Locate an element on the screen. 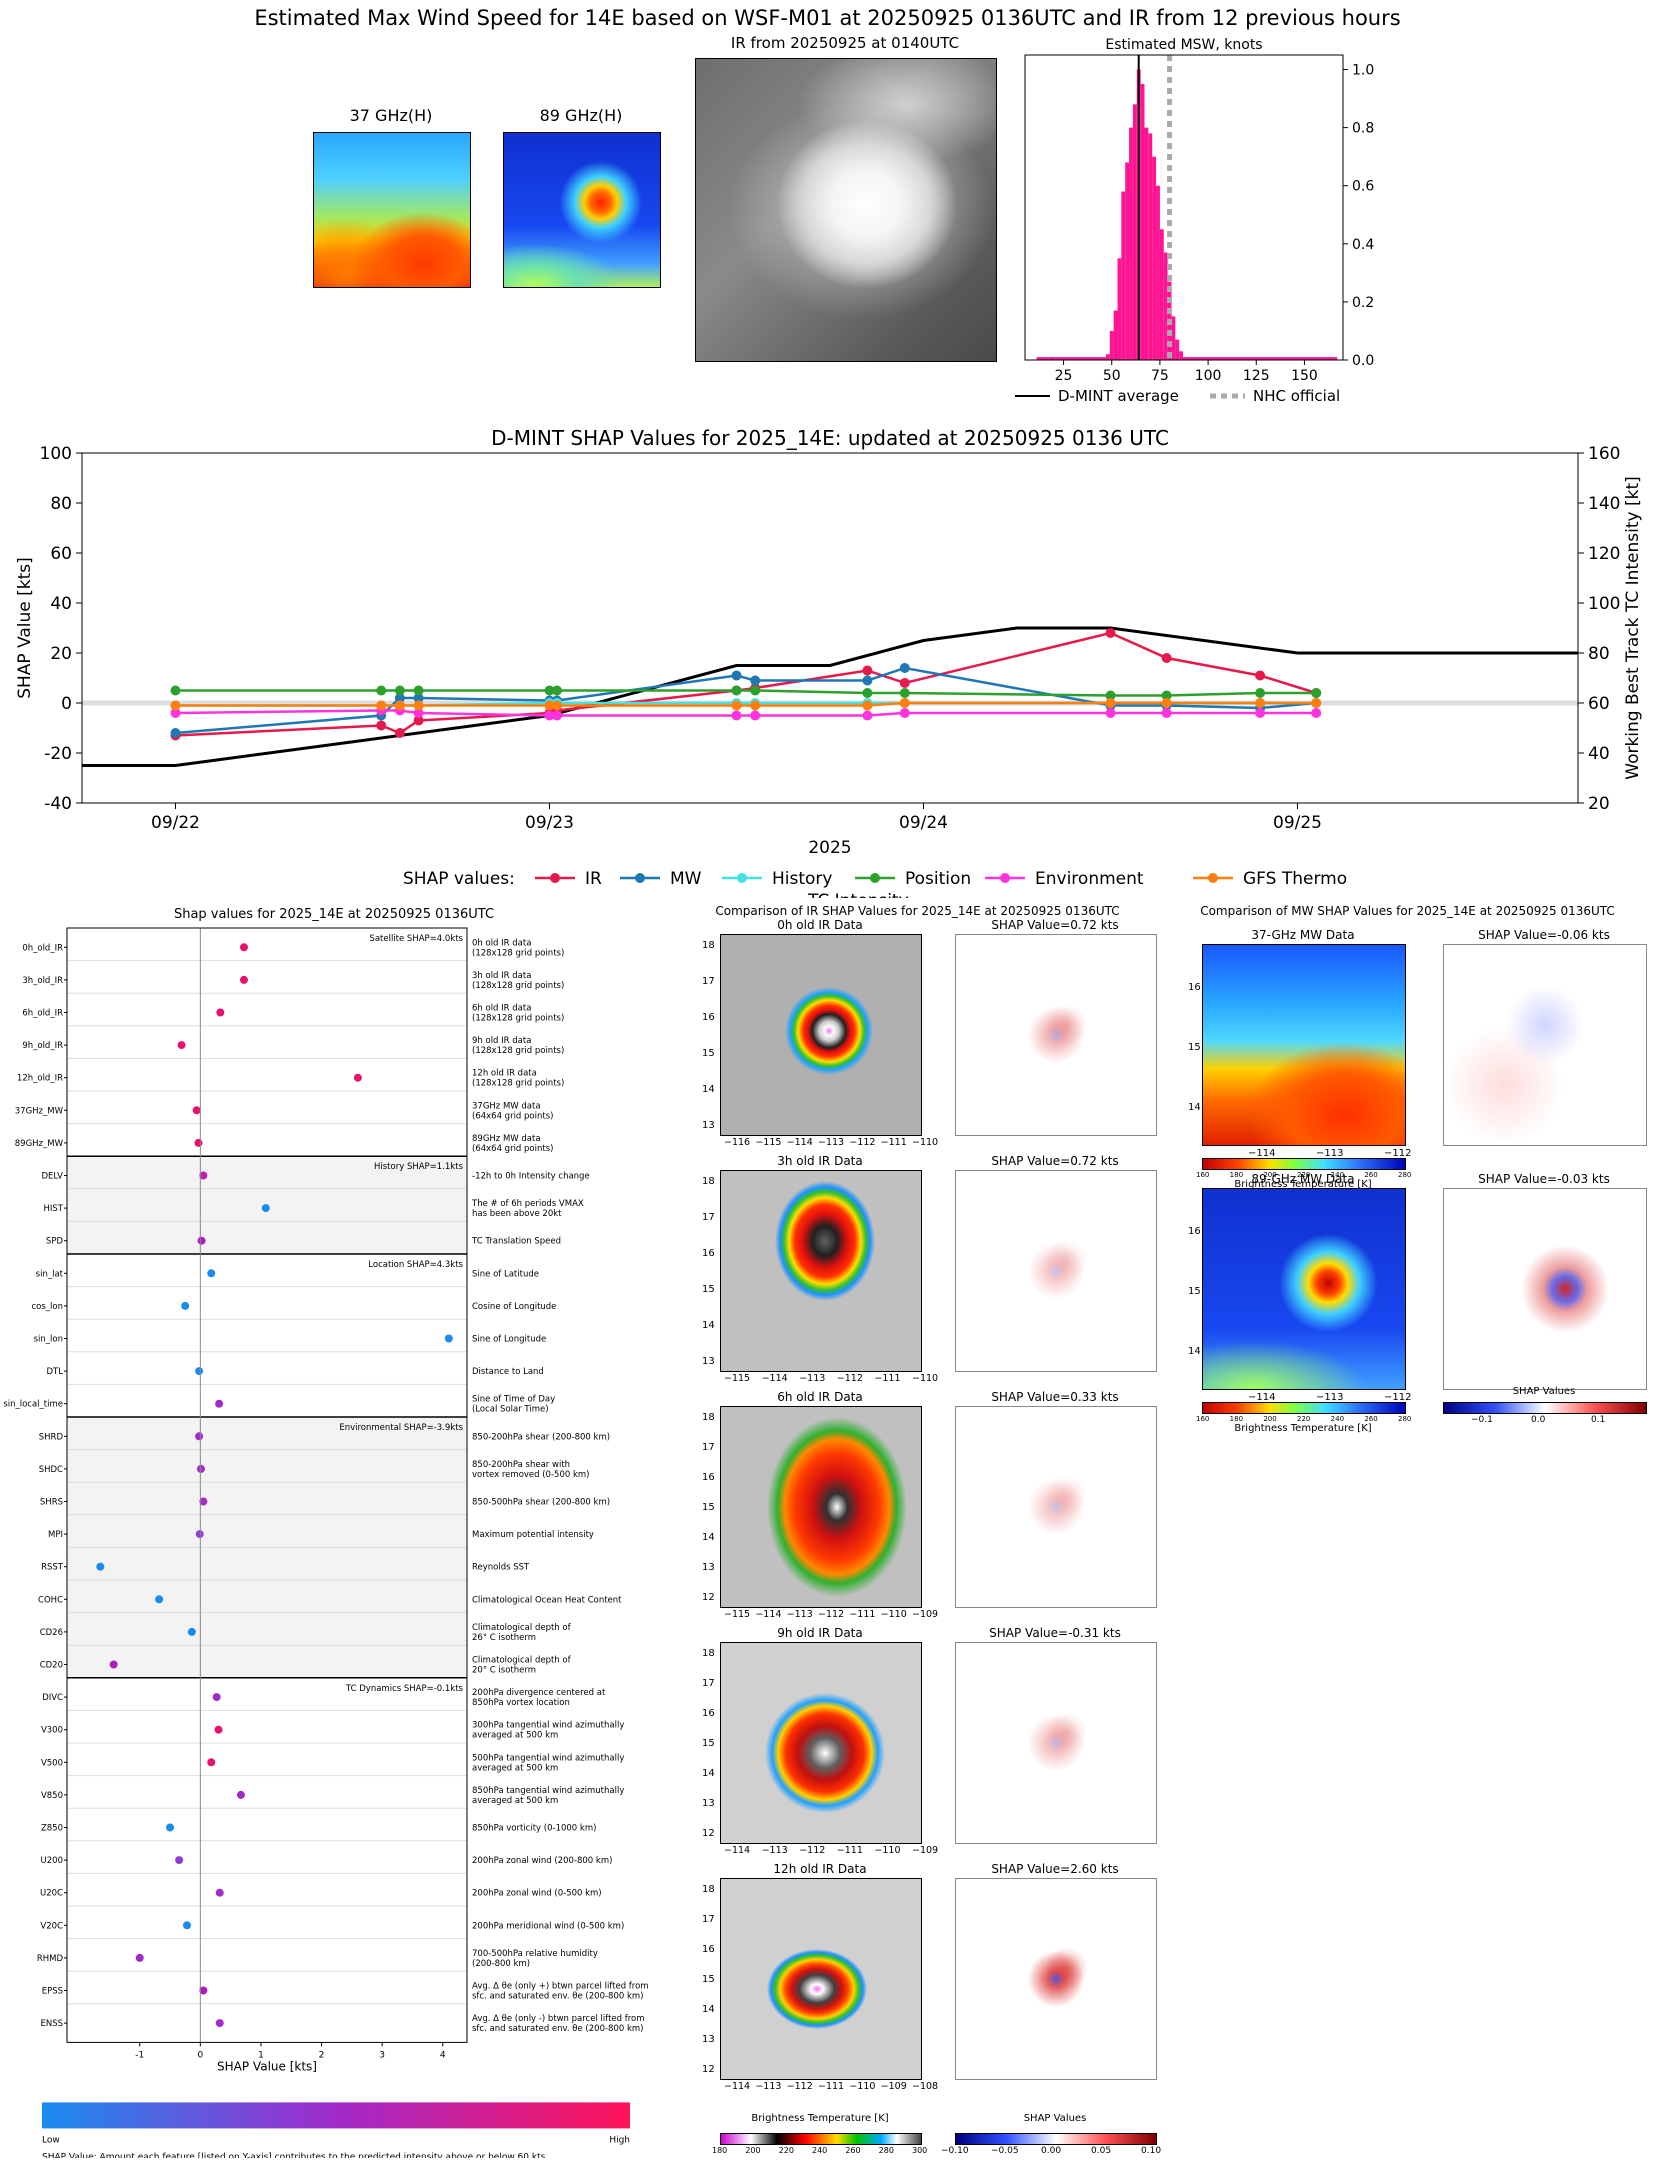 This screenshot has height=2162, width=1655. ir-image is located at coordinates (846, 210).